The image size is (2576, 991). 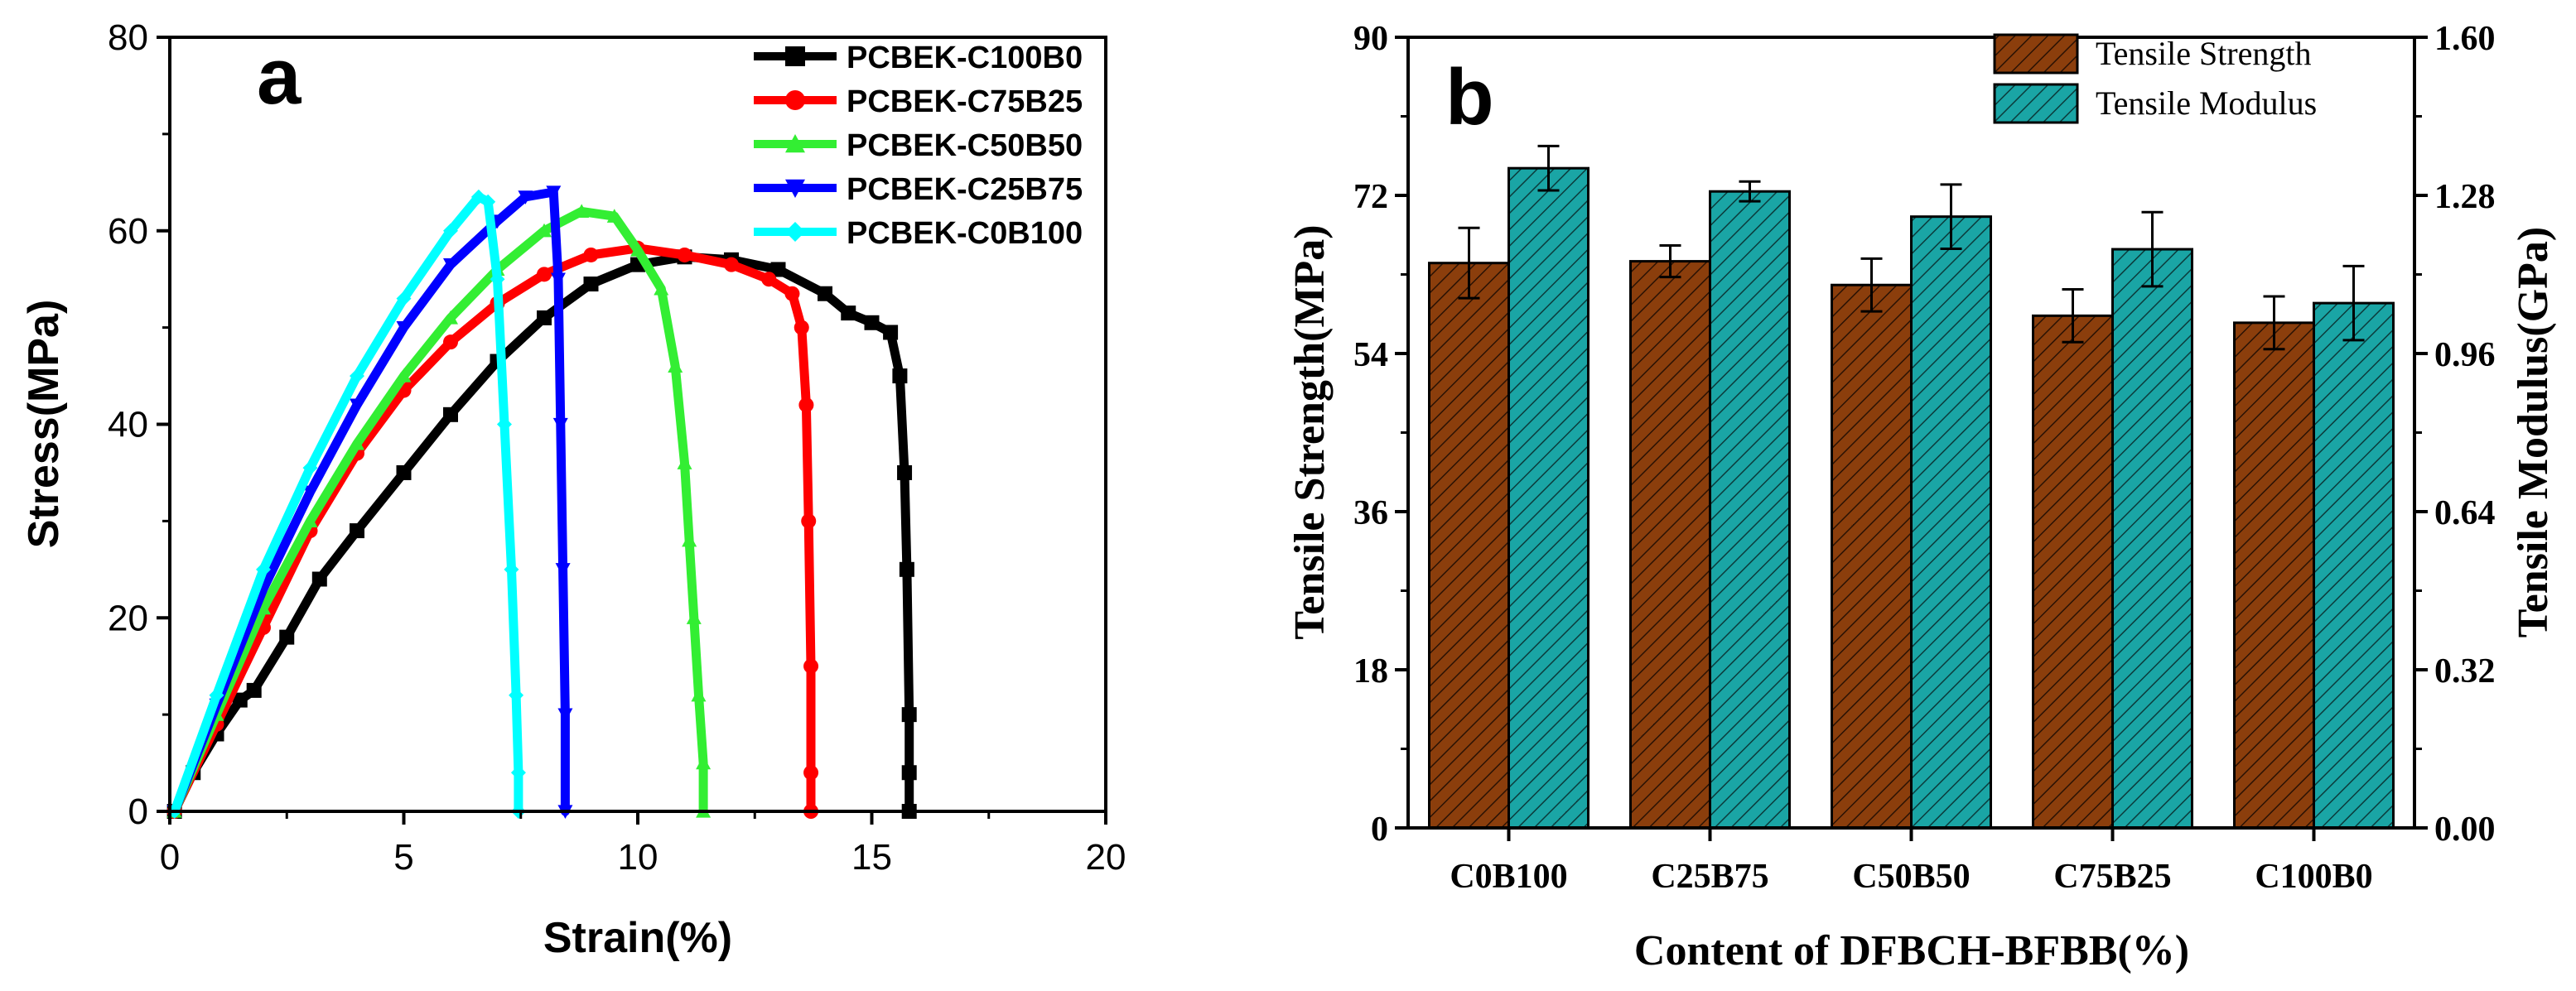 I want to click on legend-swatch, so click(x=2036, y=54).